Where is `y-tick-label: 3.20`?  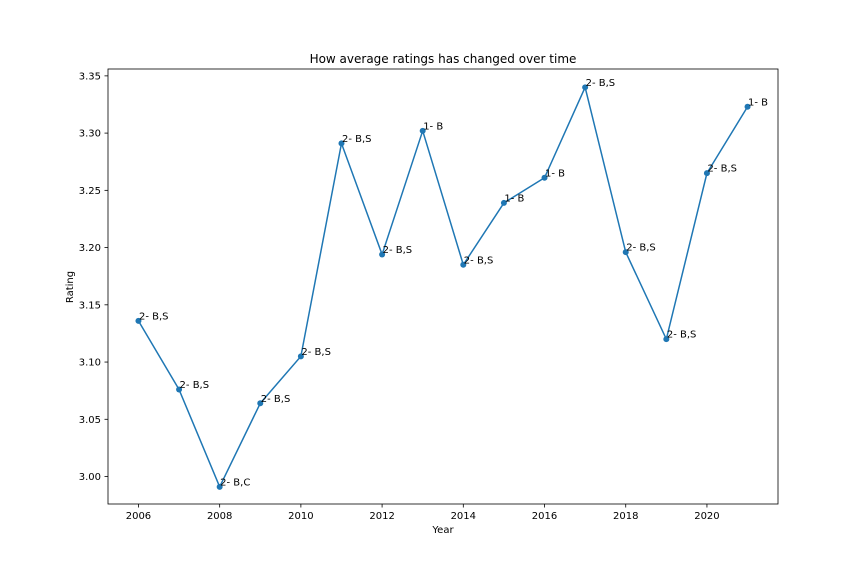
y-tick-label: 3.20 is located at coordinates (90, 248).